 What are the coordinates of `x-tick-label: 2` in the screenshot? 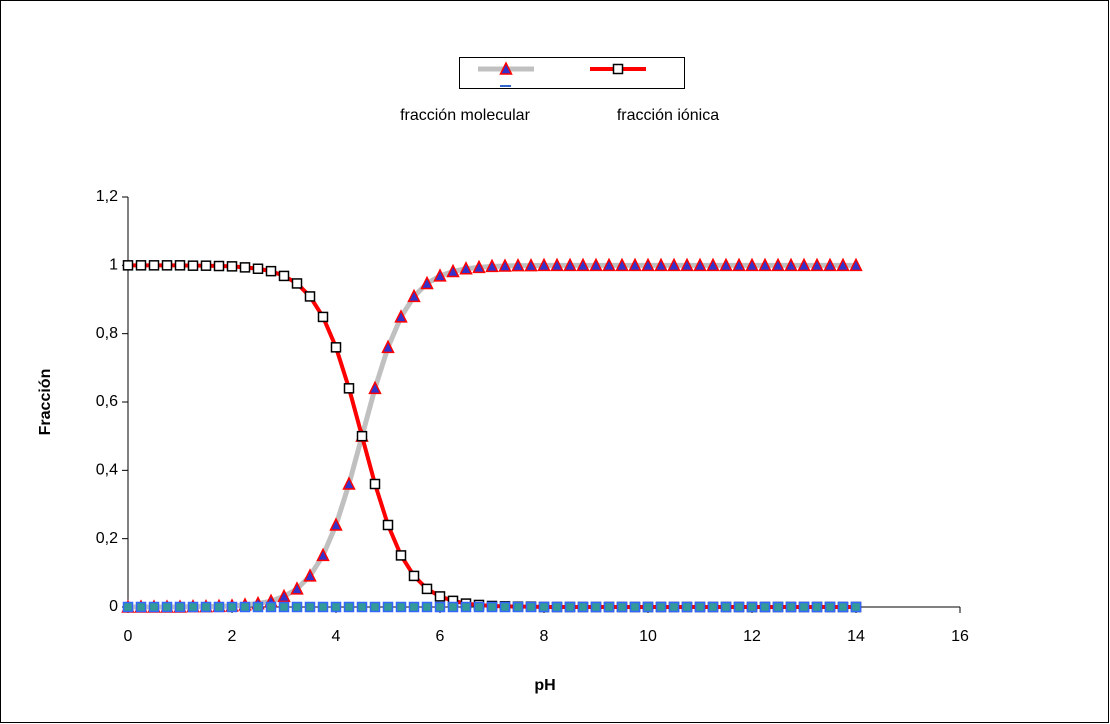 It's located at (232, 636).